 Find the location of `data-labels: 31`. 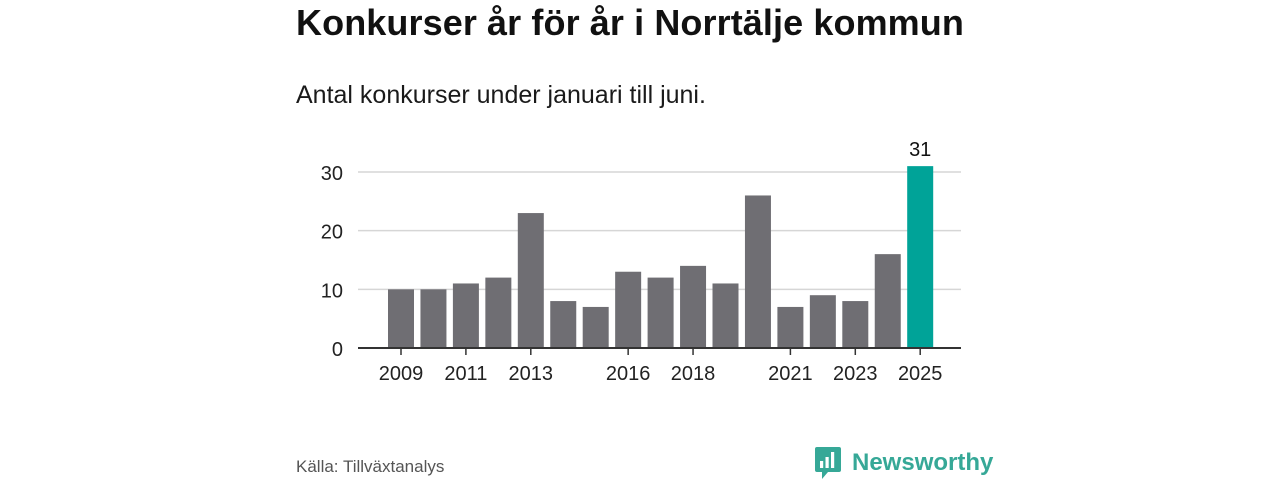

data-labels: 31 is located at coordinates (920, 150).